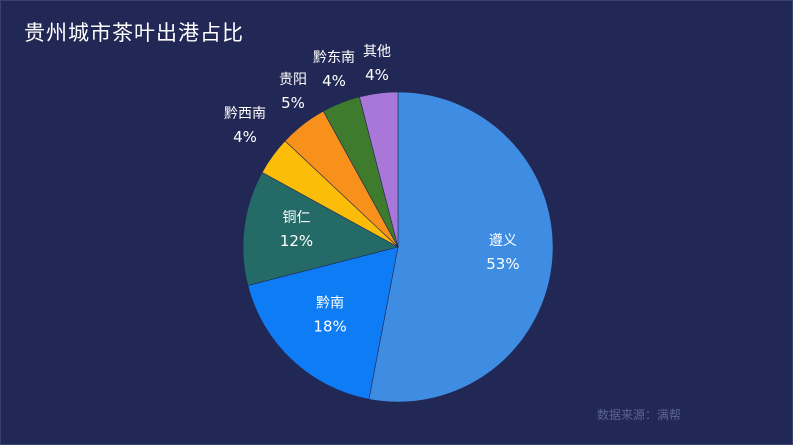 The width and height of the screenshot is (793, 445). What do you see at coordinates (503, 240) in the screenshot?
I see `slice-label: 遵义` at bounding box center [503, 240].